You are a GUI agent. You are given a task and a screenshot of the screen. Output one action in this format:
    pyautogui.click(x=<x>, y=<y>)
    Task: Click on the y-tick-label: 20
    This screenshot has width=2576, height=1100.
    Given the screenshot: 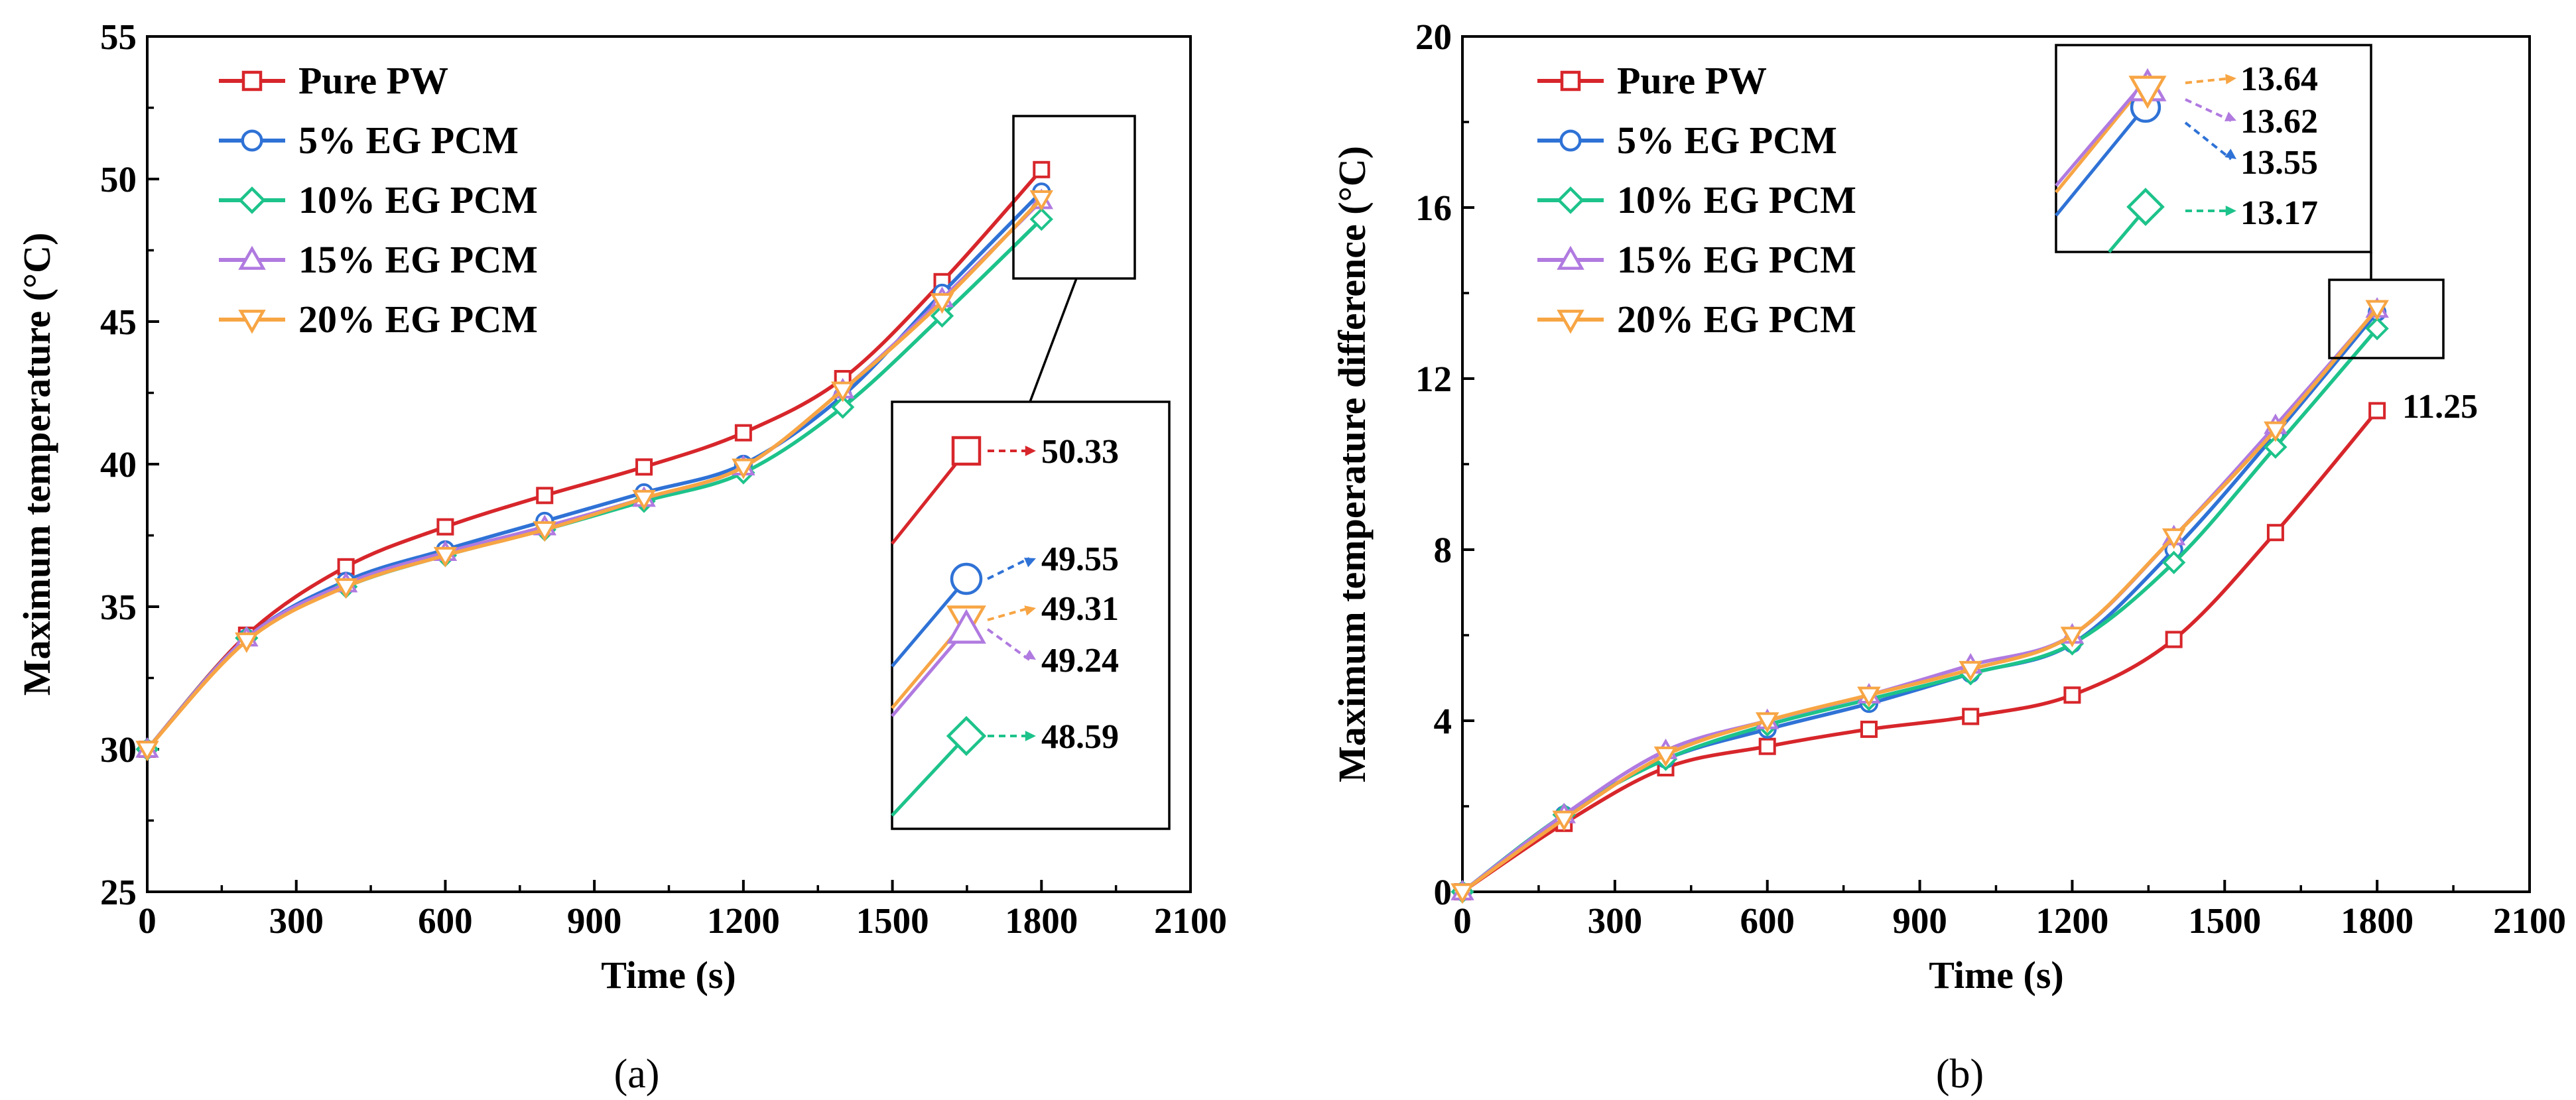 What is the action you would take?
    pyautogui.click(x=1434, y=37)
    